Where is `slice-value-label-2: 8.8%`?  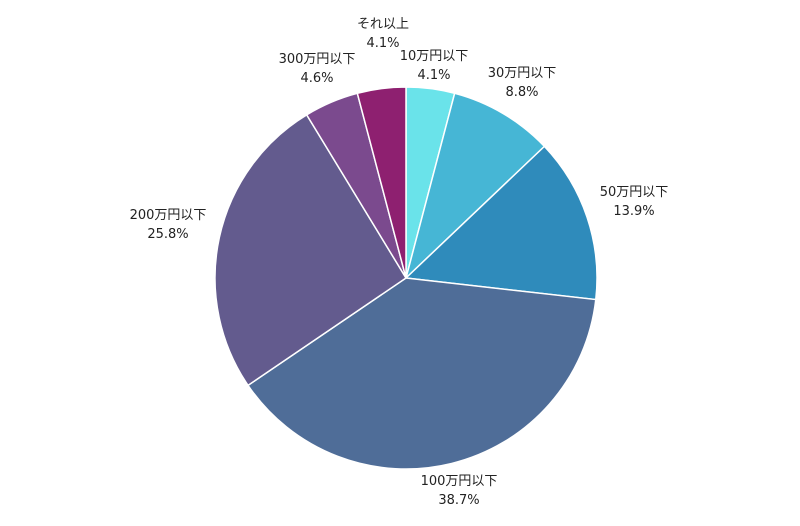
slice-value-label-2: 8.8% is located at coordinates (521, 92).